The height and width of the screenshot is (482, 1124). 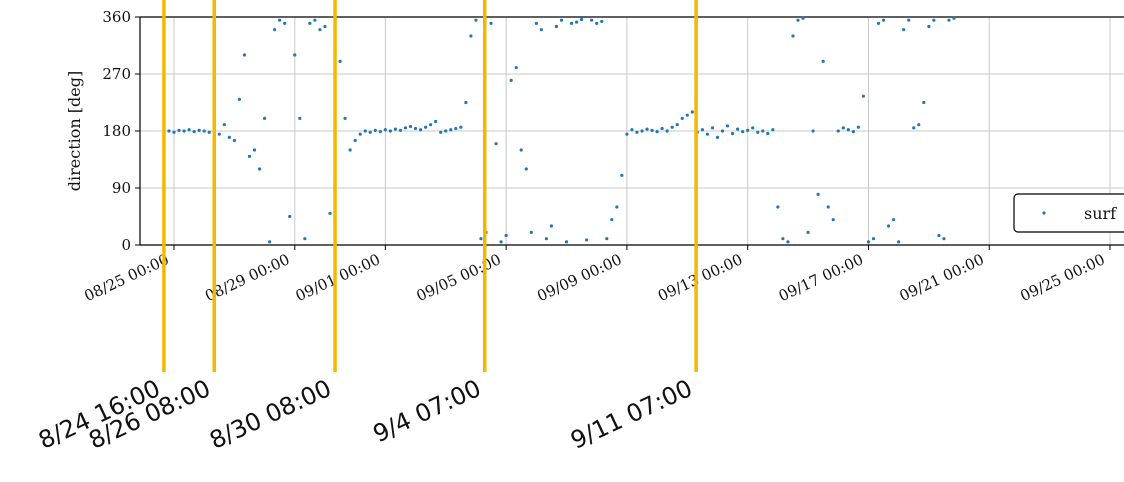 What do you see at coordinates (459, 277) in the screenshot?
I see `x-tick-label: 09/05 00:00` at bounding box center [459, 277].